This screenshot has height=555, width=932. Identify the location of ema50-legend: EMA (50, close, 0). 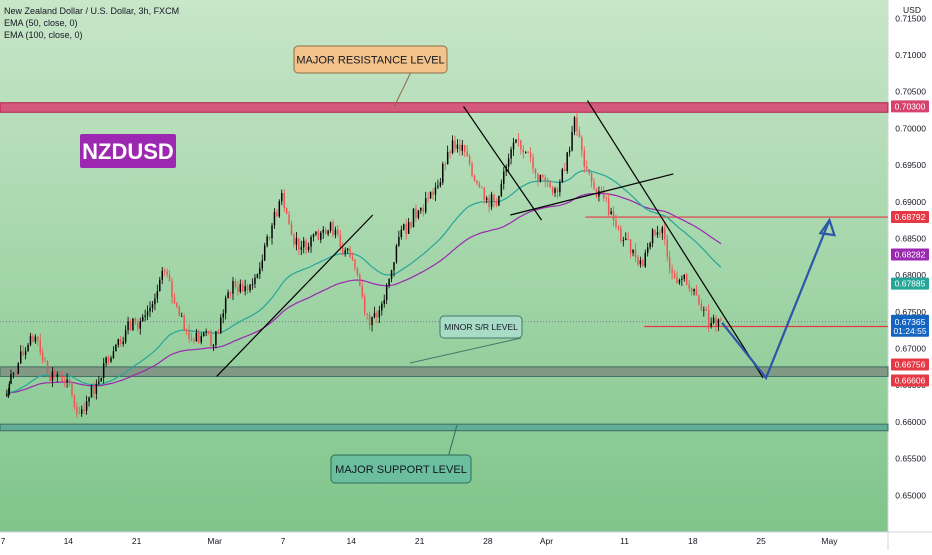
(41, 23).